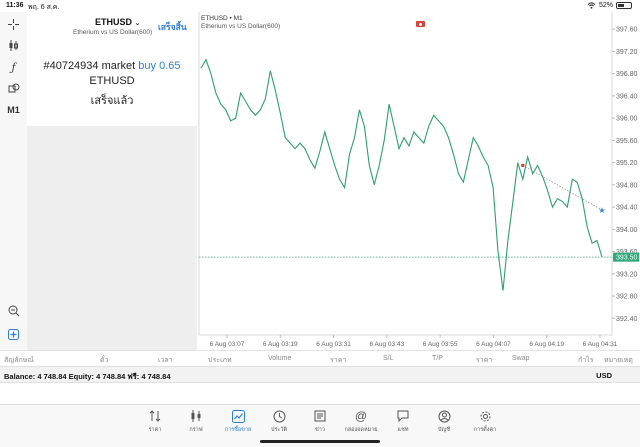  I want to click on col-tp: T/P, so click(437, 358).